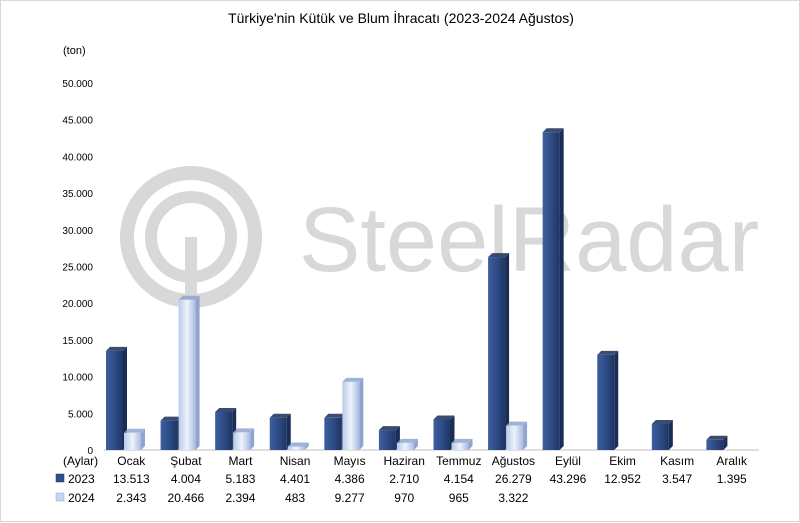 This screenshot has height=523, width=800. I want to click on bar-2024-Temmuz, so click(462, 444).